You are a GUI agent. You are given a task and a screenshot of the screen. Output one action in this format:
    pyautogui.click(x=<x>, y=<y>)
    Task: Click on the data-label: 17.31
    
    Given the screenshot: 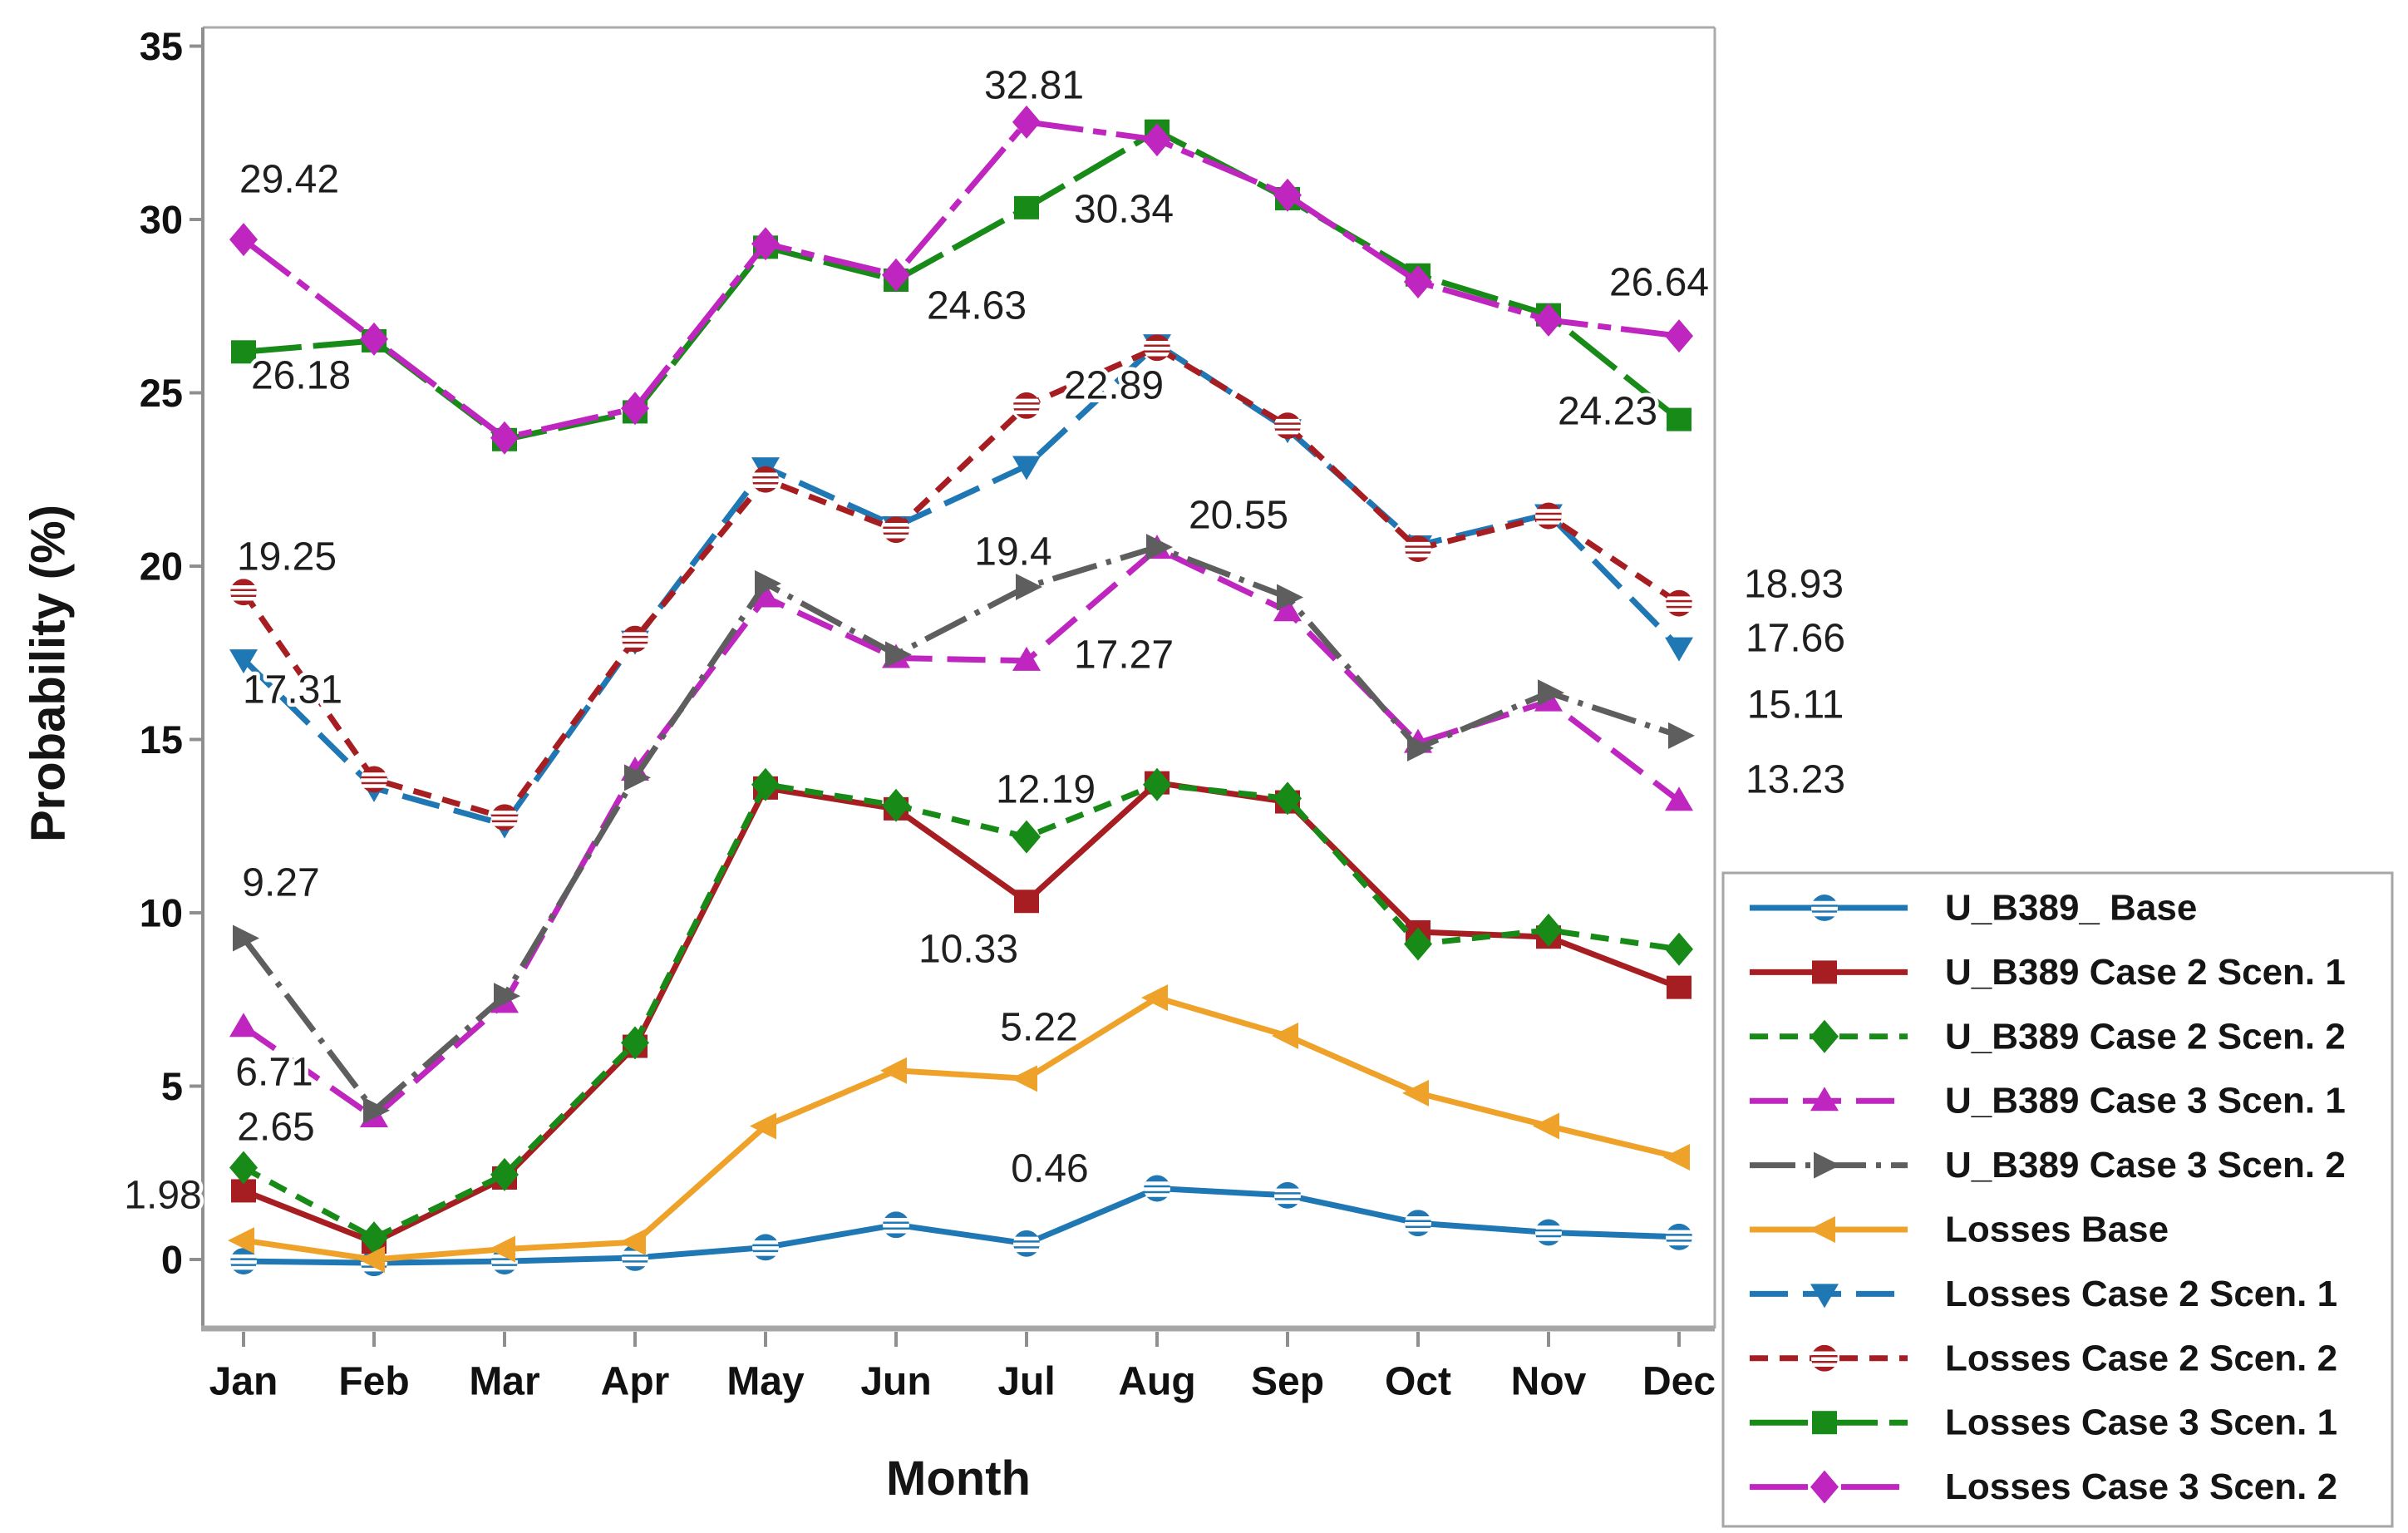 What is the action you would take?
    pyautogui.click(x=292, y=690)
    